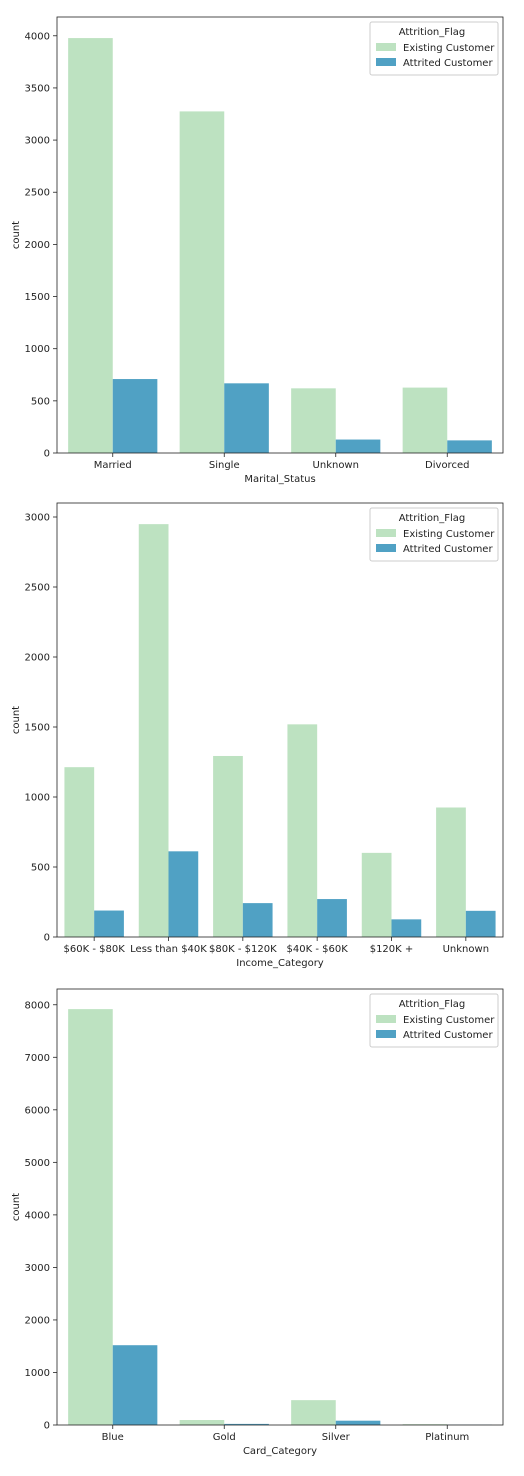 This screenshot has height=1476, width=524. I want to click on x-tick-label: $80K - $120K, so click(243, 949).